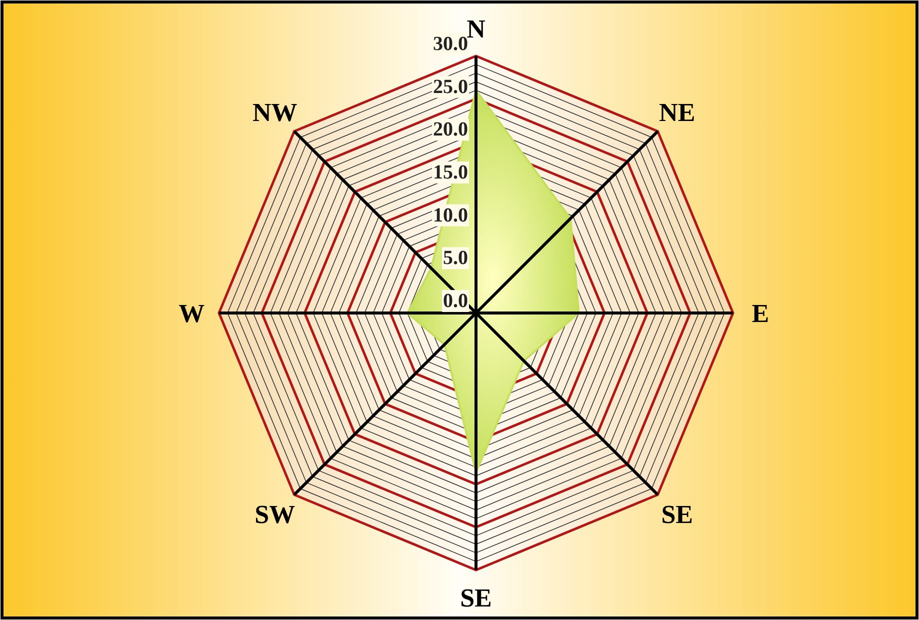 This screenshot has height=620, width=919. I want to click on y-tick-label: 30.0, so click(450, 44).